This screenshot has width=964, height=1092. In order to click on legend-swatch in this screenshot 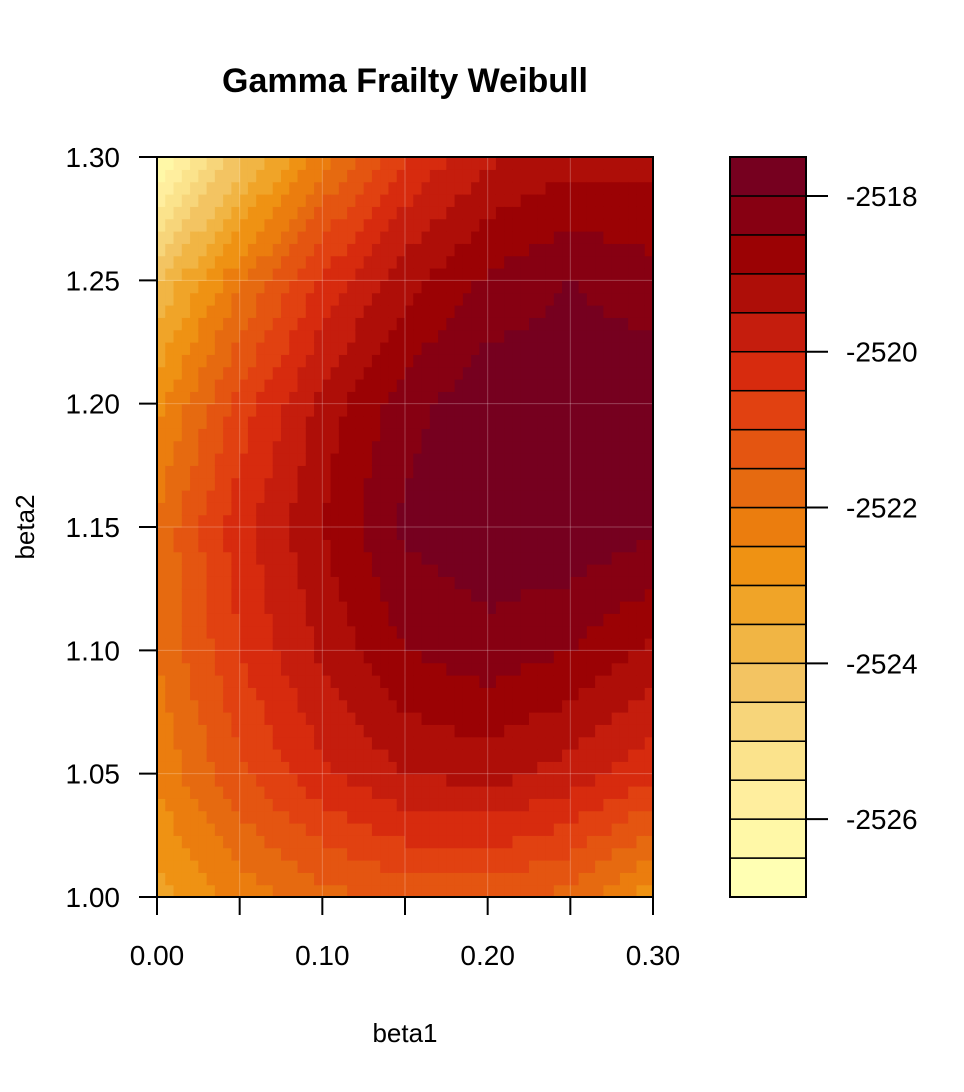, I will do `click(768, 488)`.